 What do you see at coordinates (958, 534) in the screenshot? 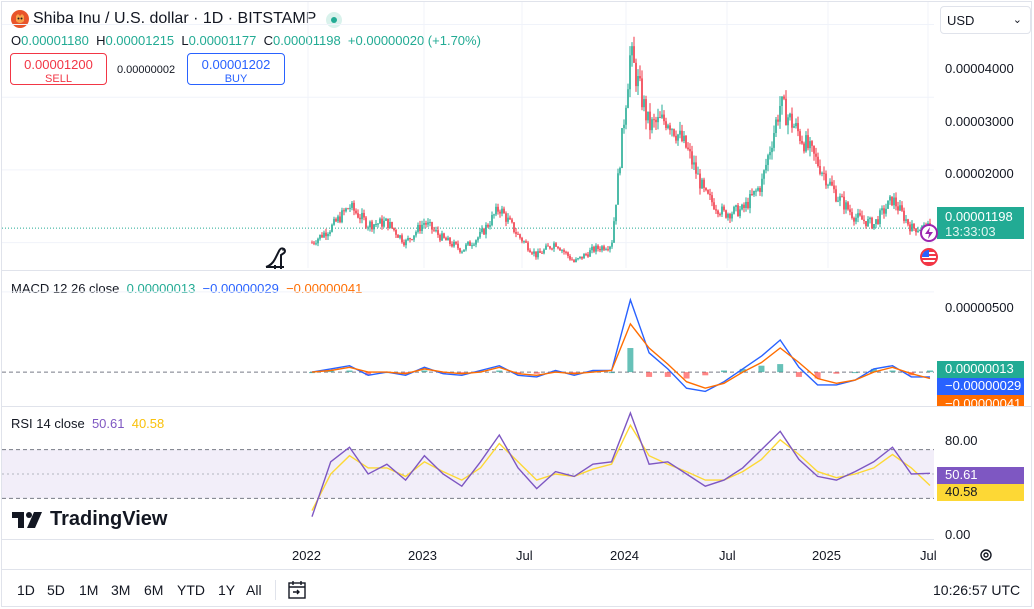
I see `rsi-axis-label: 0.00` at bounding box center [958, 534].